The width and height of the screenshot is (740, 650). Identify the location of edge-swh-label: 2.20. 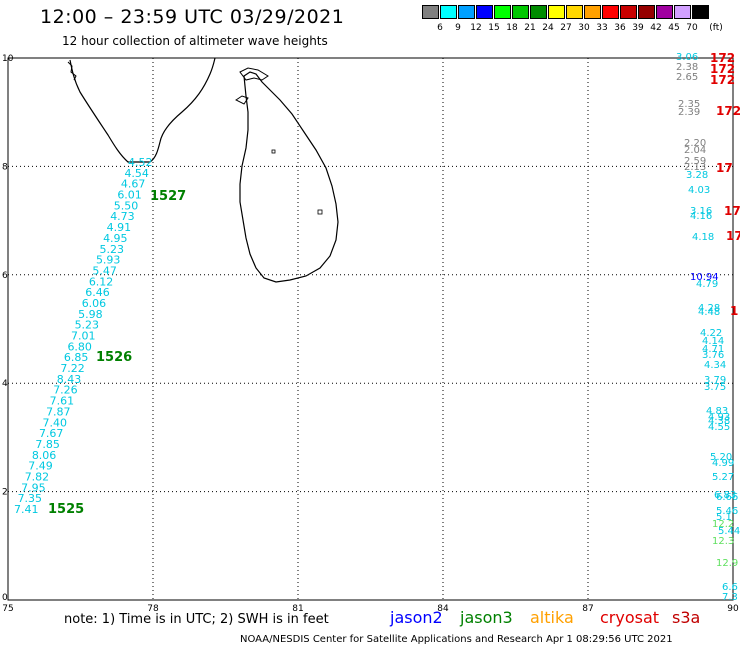
(695, 143).